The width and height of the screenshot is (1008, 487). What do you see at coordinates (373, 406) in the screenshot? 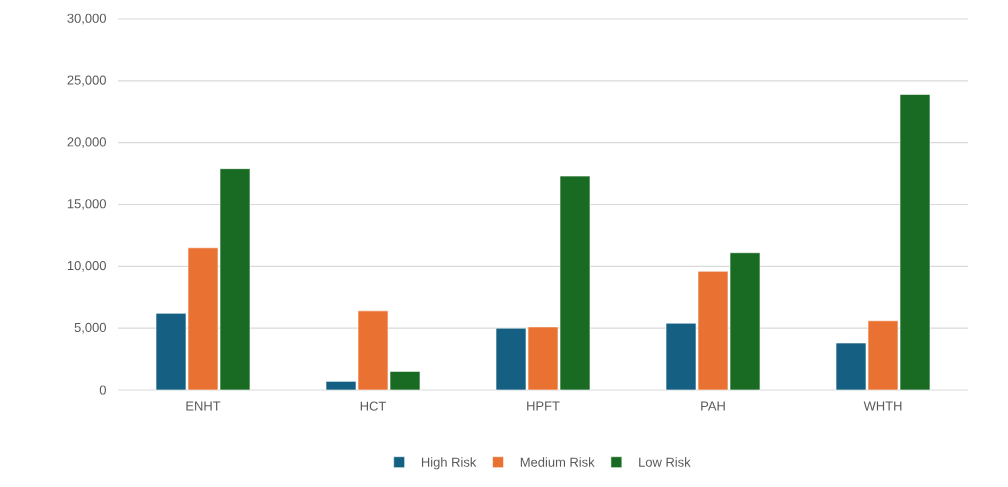
I see `x-tick-label: HCT` at bounding box center [373, 406].